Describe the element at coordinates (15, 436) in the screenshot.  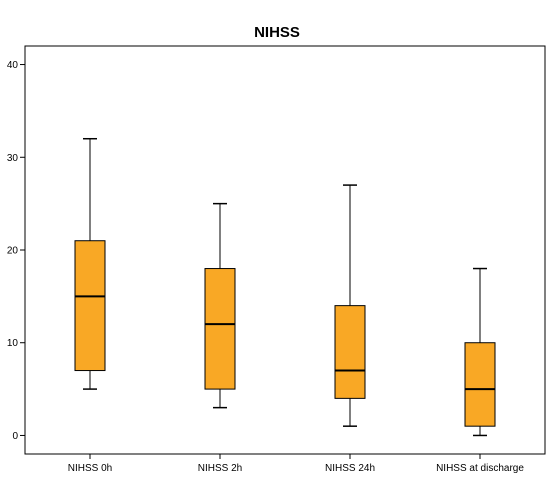
I see `y-tick-label: 0` at that location.